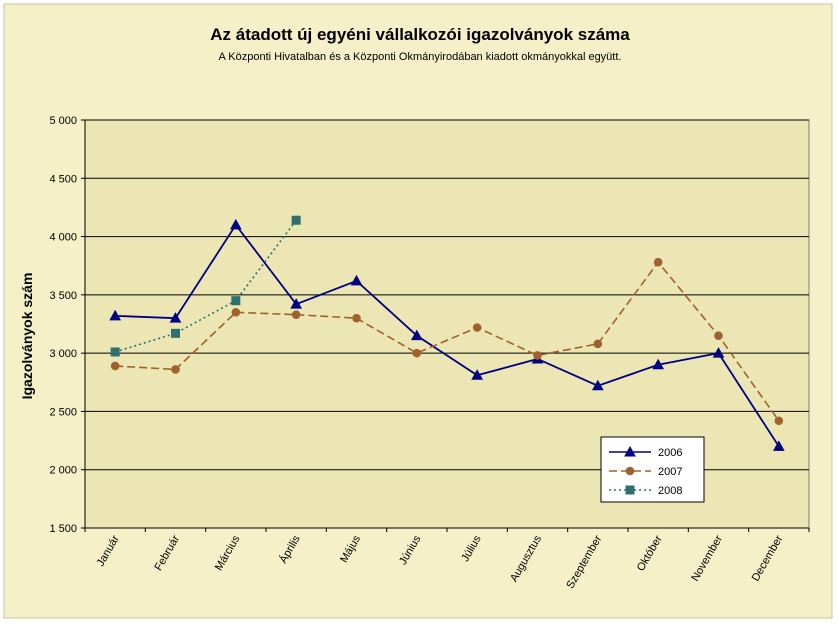 This screenshot has height=627, width=838. I want to click on y-tick-labels: 1 500 2 000 2 500 3 000 3 500 4 000 4 500 5 000, so click(63, 325).